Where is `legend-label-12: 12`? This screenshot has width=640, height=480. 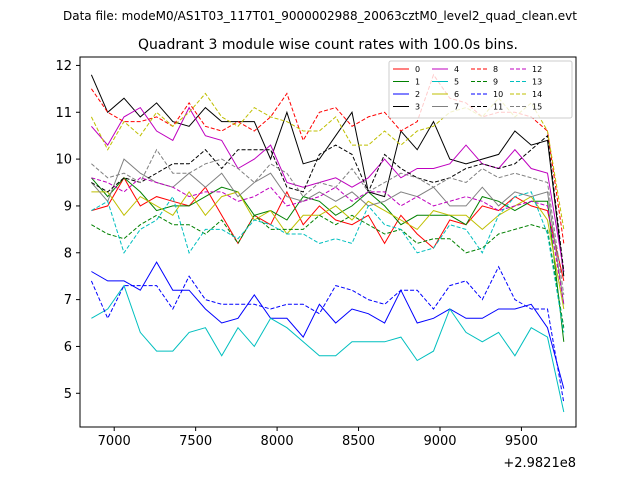 legend-label-12: 12 is located at coordinates (537, 69).